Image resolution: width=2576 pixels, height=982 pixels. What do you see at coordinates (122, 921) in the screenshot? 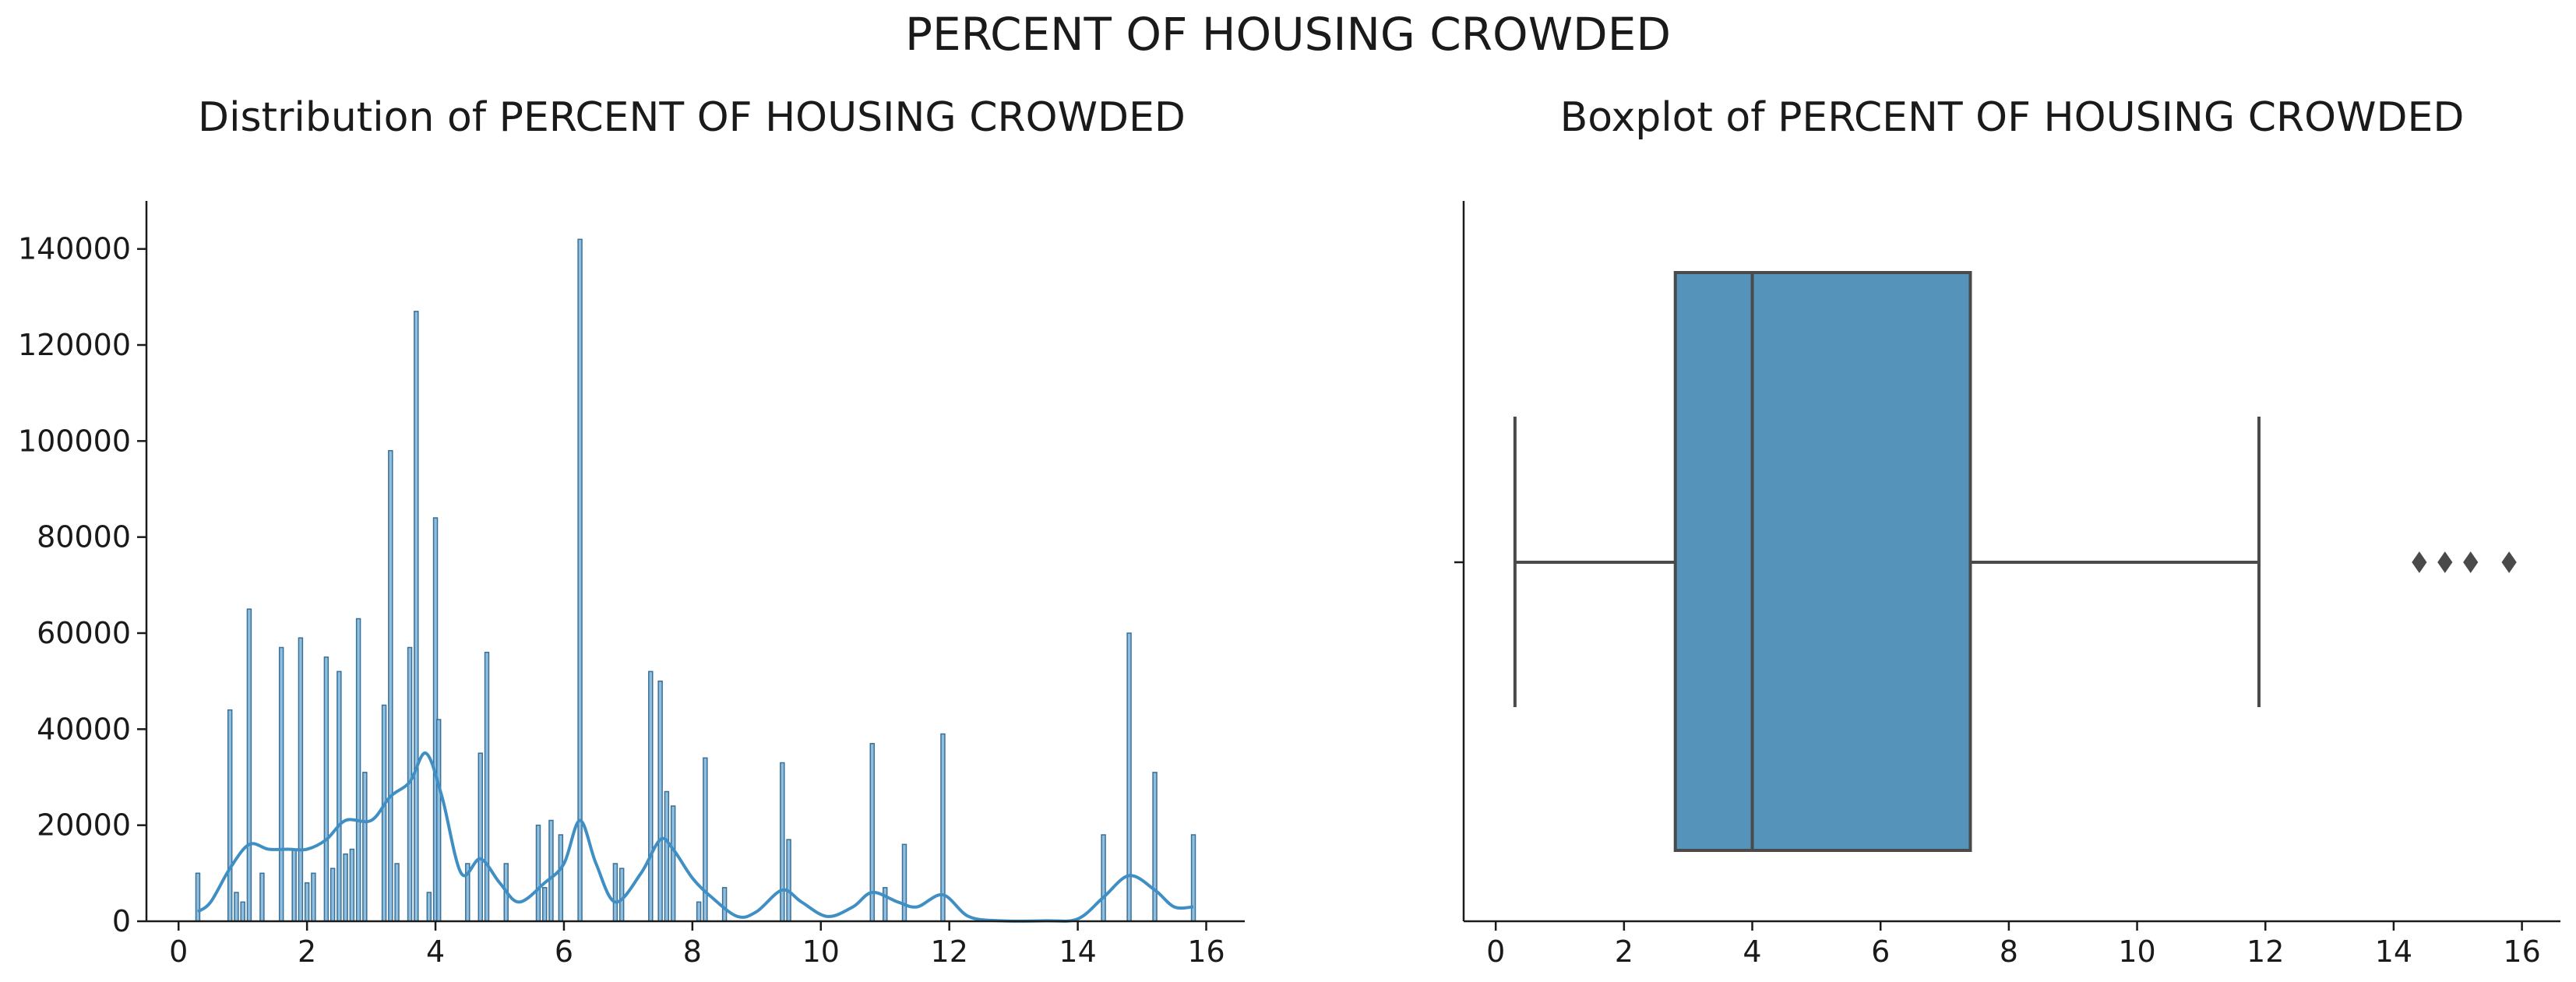
I see `y-tick-label: 0` at bounding box center [122, 921].